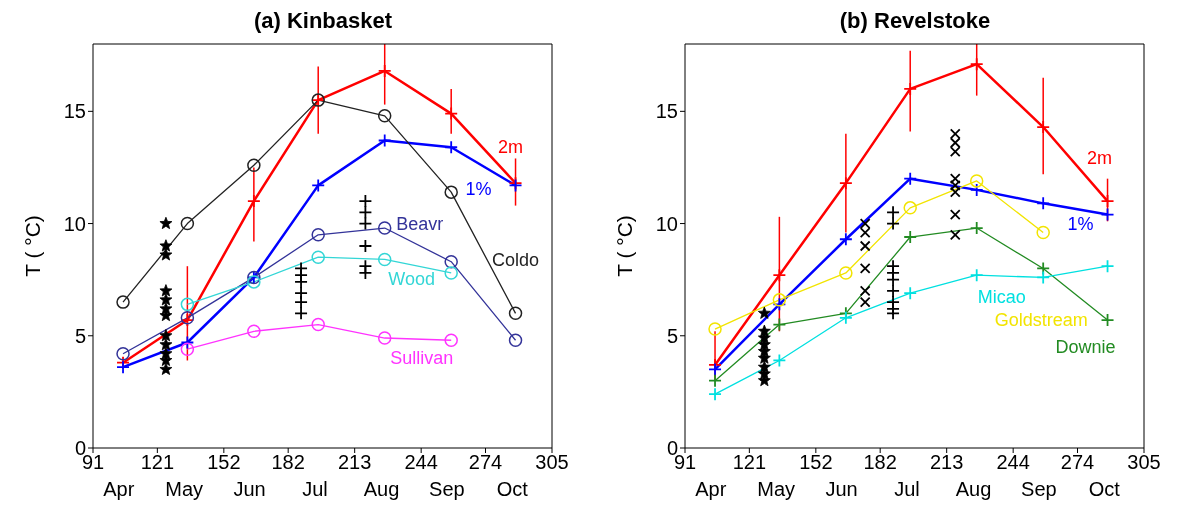 Image resolution: width=1185 pixels, height=513 pixels. I want to click on series-label: Micao, so click(1001, 296).